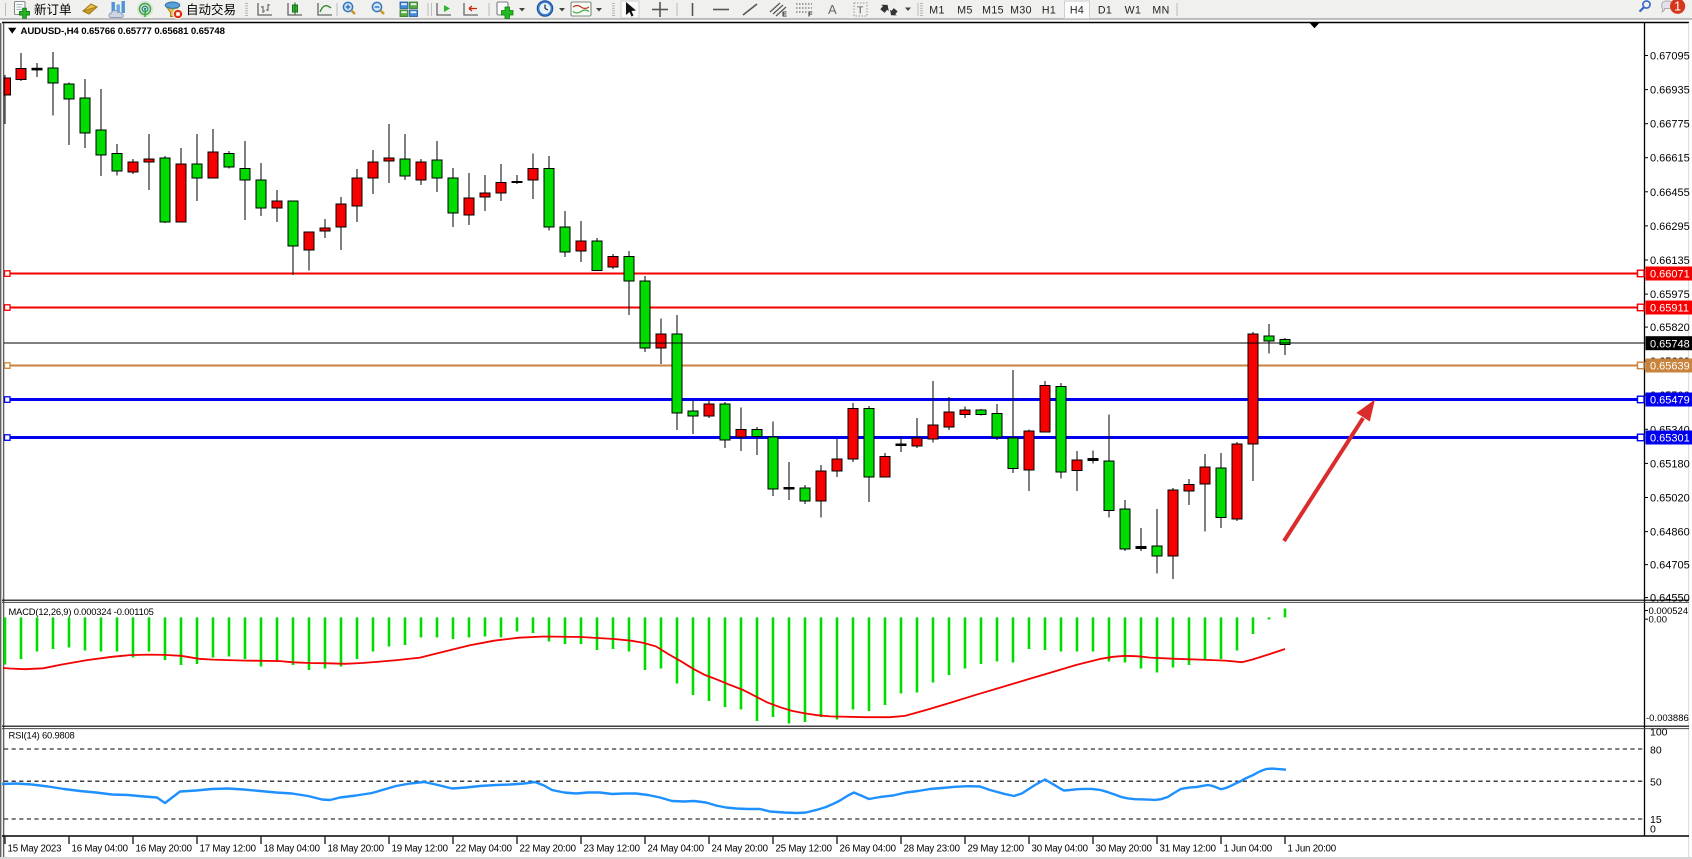 The height and width of the screenshot is (859, 1692). I want to click on svg-text: M1, so click(937, 11).